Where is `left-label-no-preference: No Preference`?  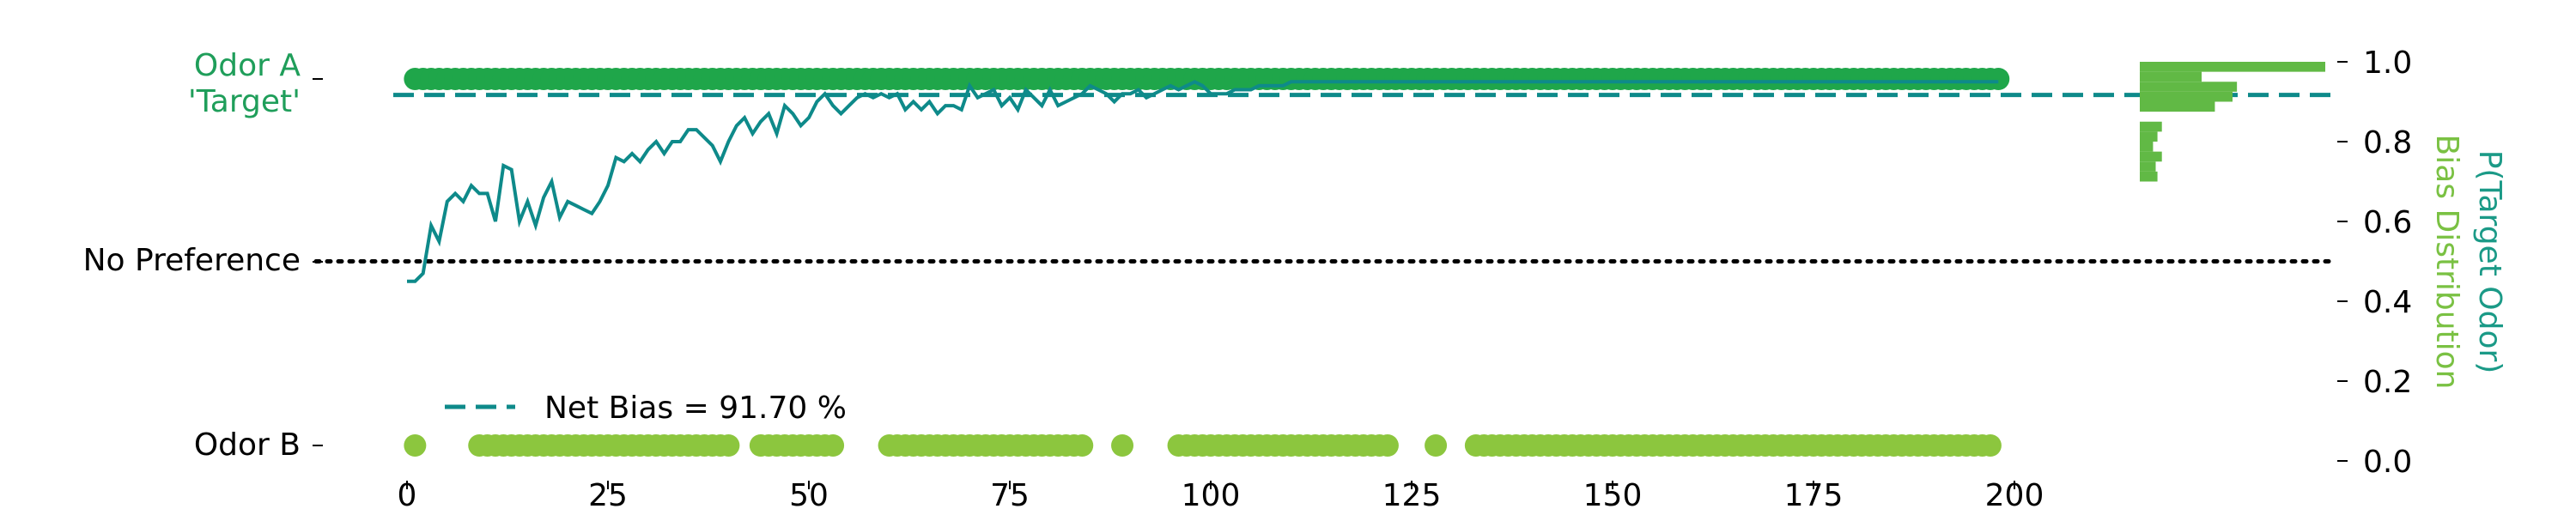
left-label-no-preference: No Preference is located at coordinates (192, 260).